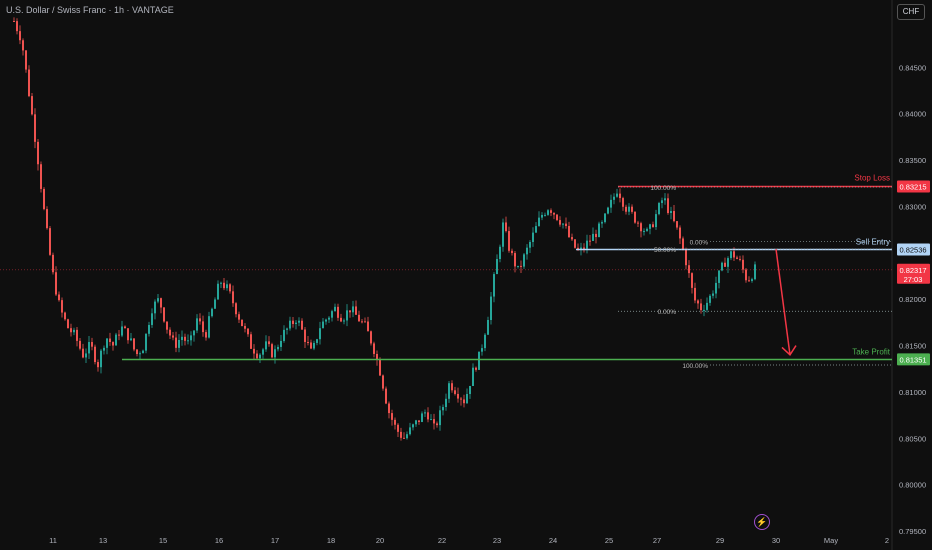 This screenshot has width=932, height=550. What do you see at coordinates (762, 522) in the screenshot?
I see `lightning-icon: ⚡` at bounding box center [762, 522].